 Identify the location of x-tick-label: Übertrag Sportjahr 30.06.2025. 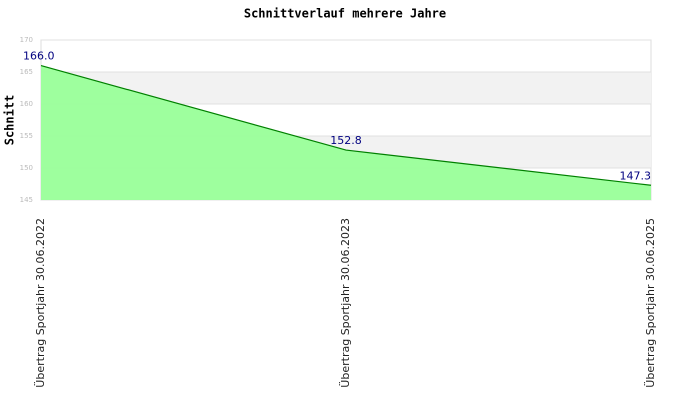
(650, 303).